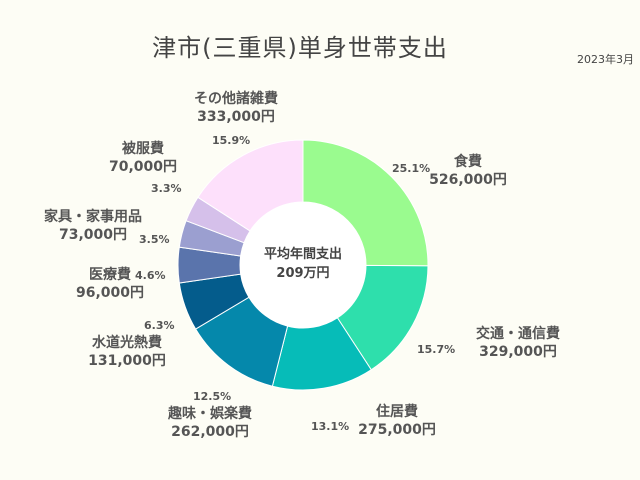  I want to click on label-medical: 医療費 96,000円, so click(110, 285).